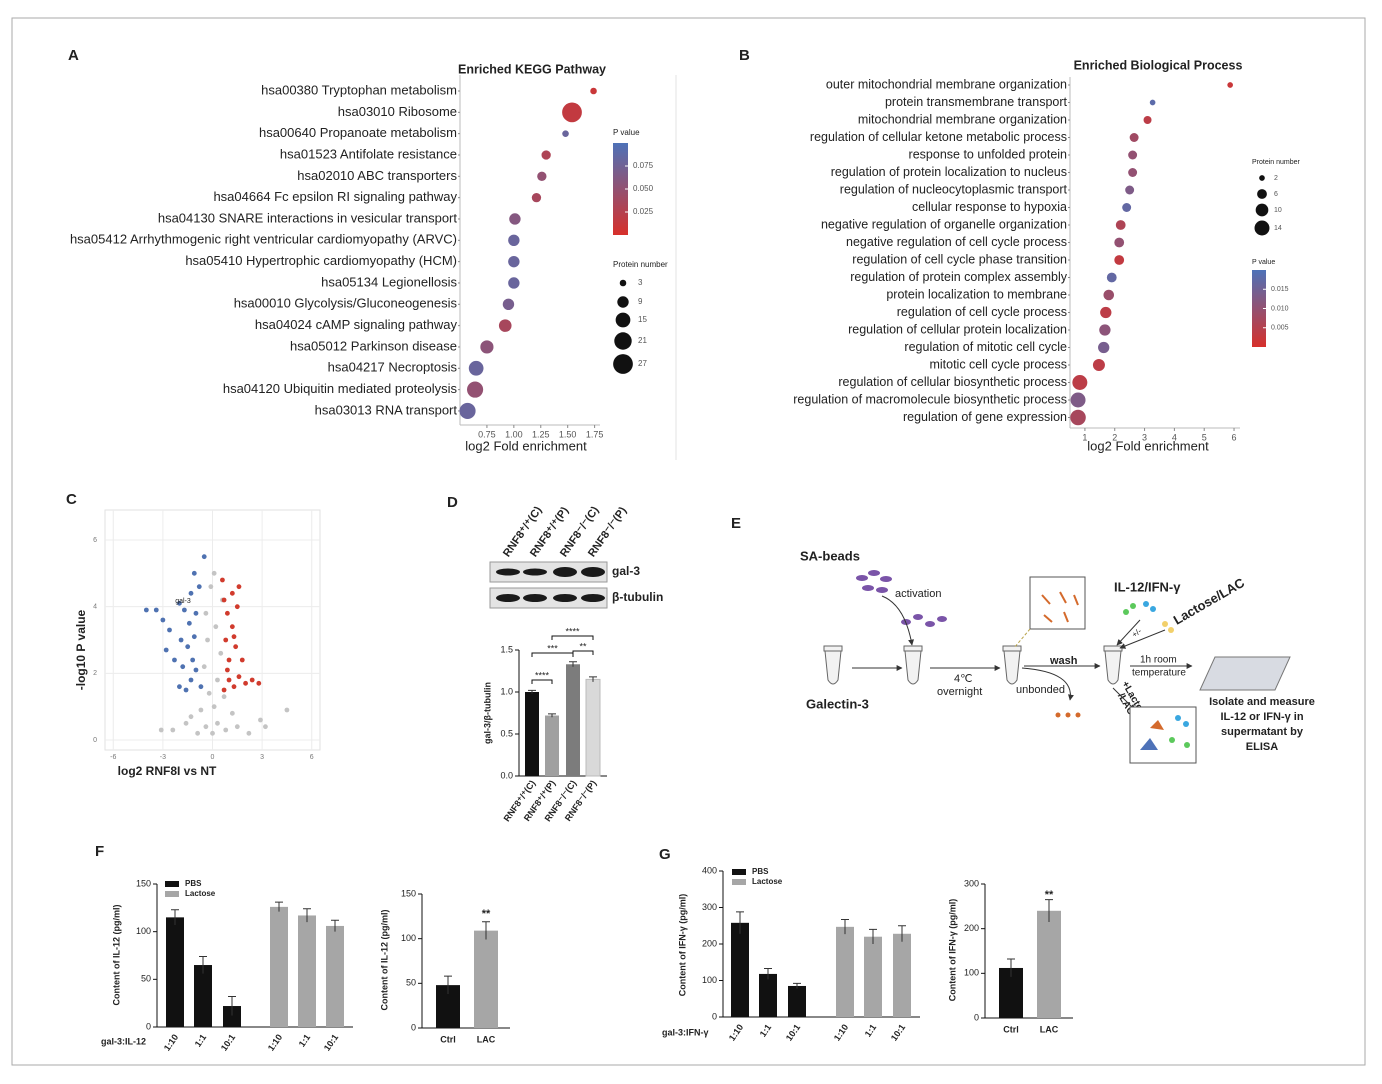  I want to click on category-label: hsa04664 Fc epsilon RI signaling pathway, so click(335, 196).